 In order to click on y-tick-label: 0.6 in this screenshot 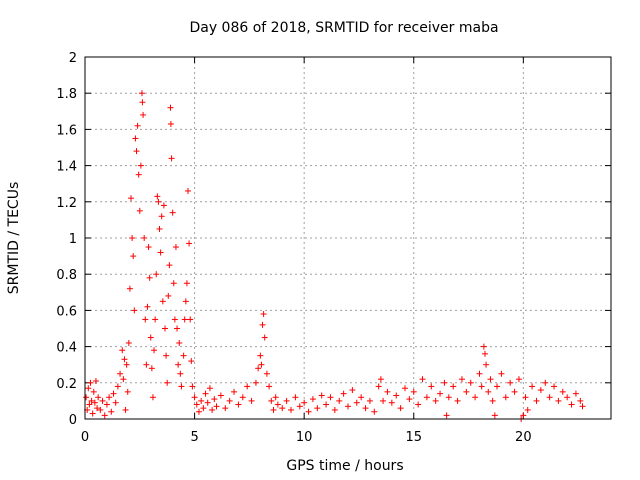, I will do `click(66, 311)`.